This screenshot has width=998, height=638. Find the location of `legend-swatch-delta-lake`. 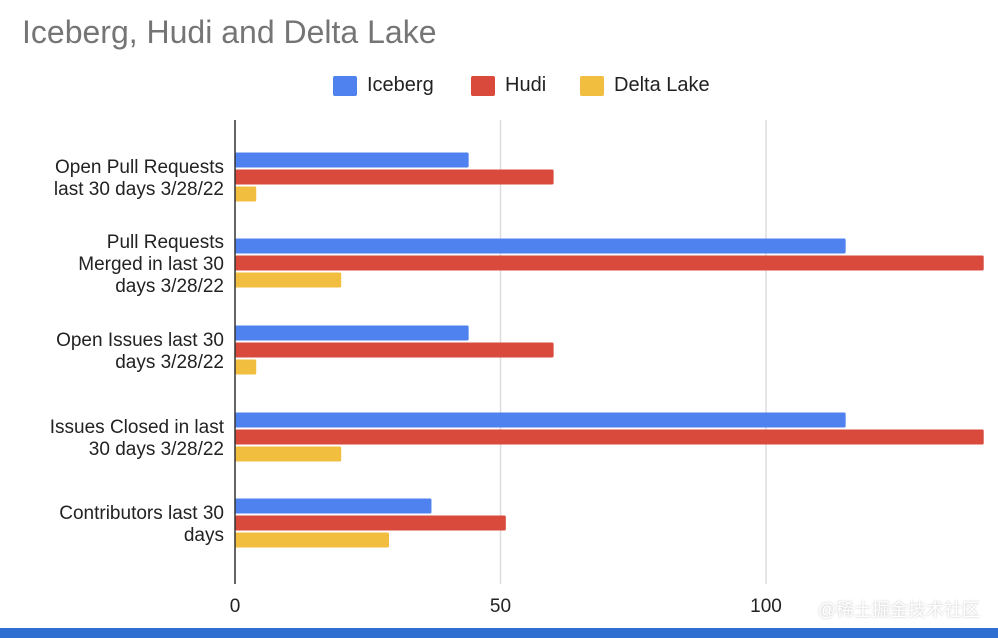

legend-swatch-delta-lake is located at coordinates (592, 85).